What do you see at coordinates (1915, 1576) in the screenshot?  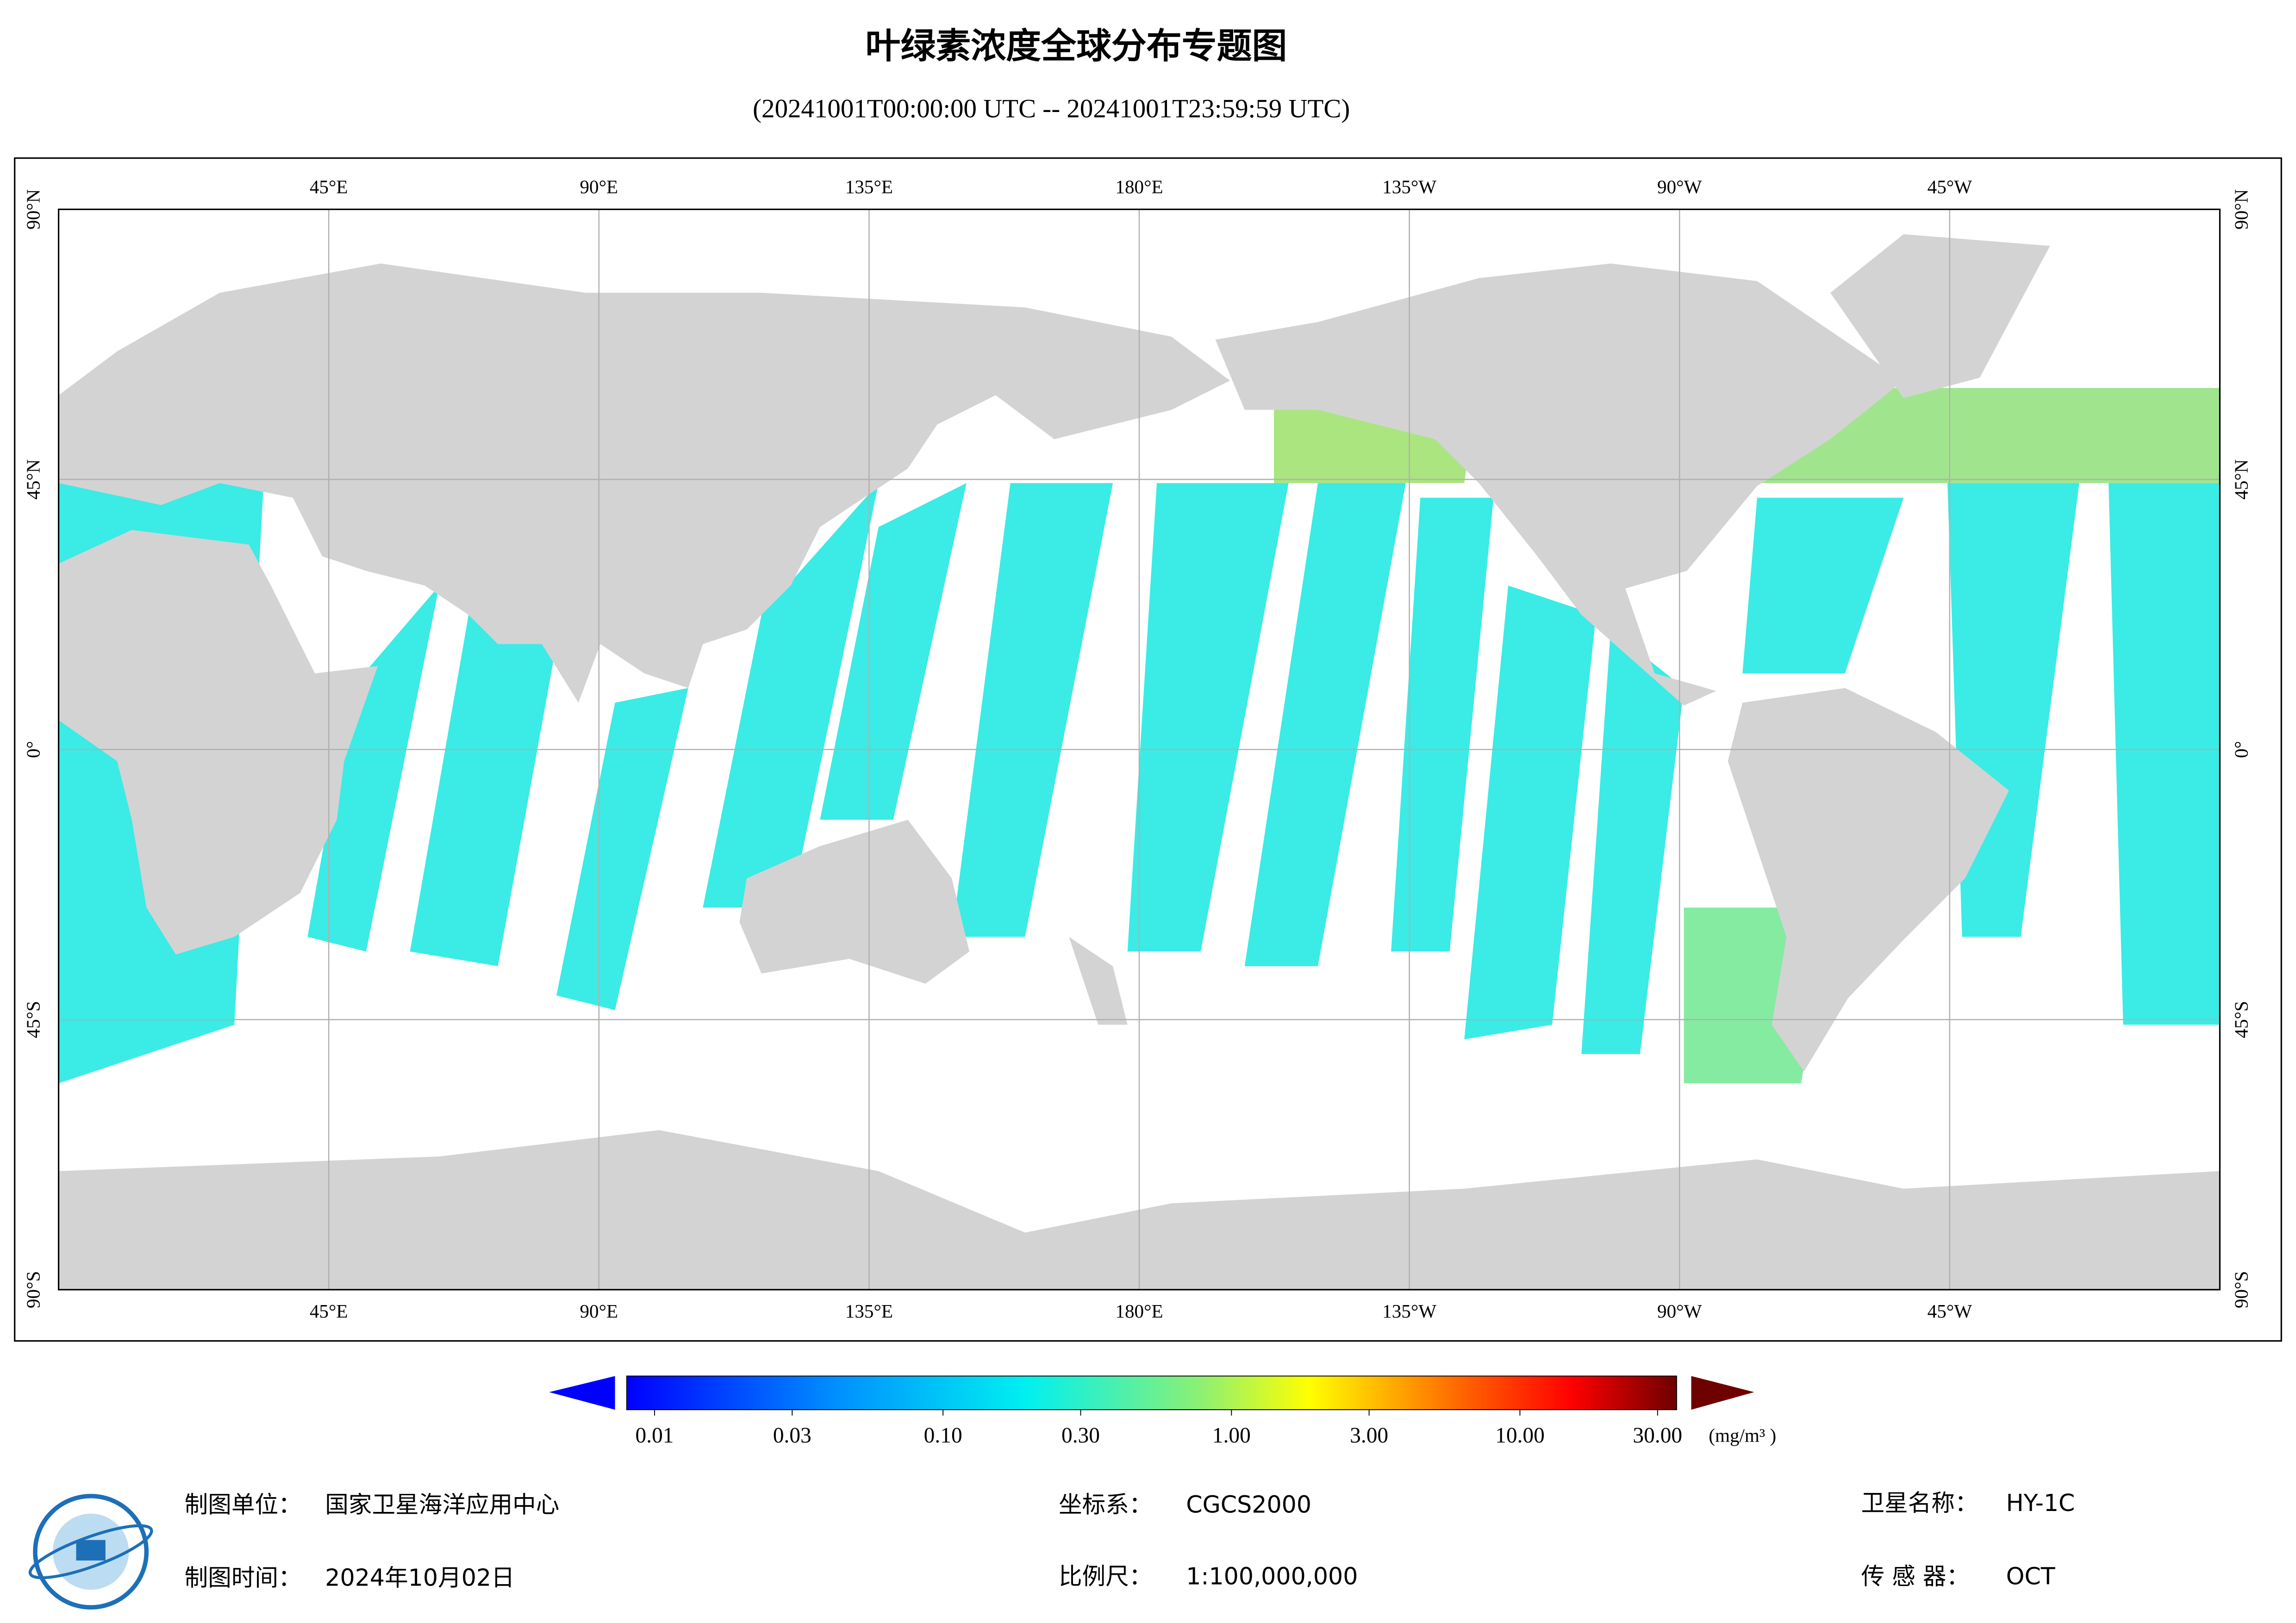 I see `footer-label: 传 感 器：` at bounding box center [1915, 1576].